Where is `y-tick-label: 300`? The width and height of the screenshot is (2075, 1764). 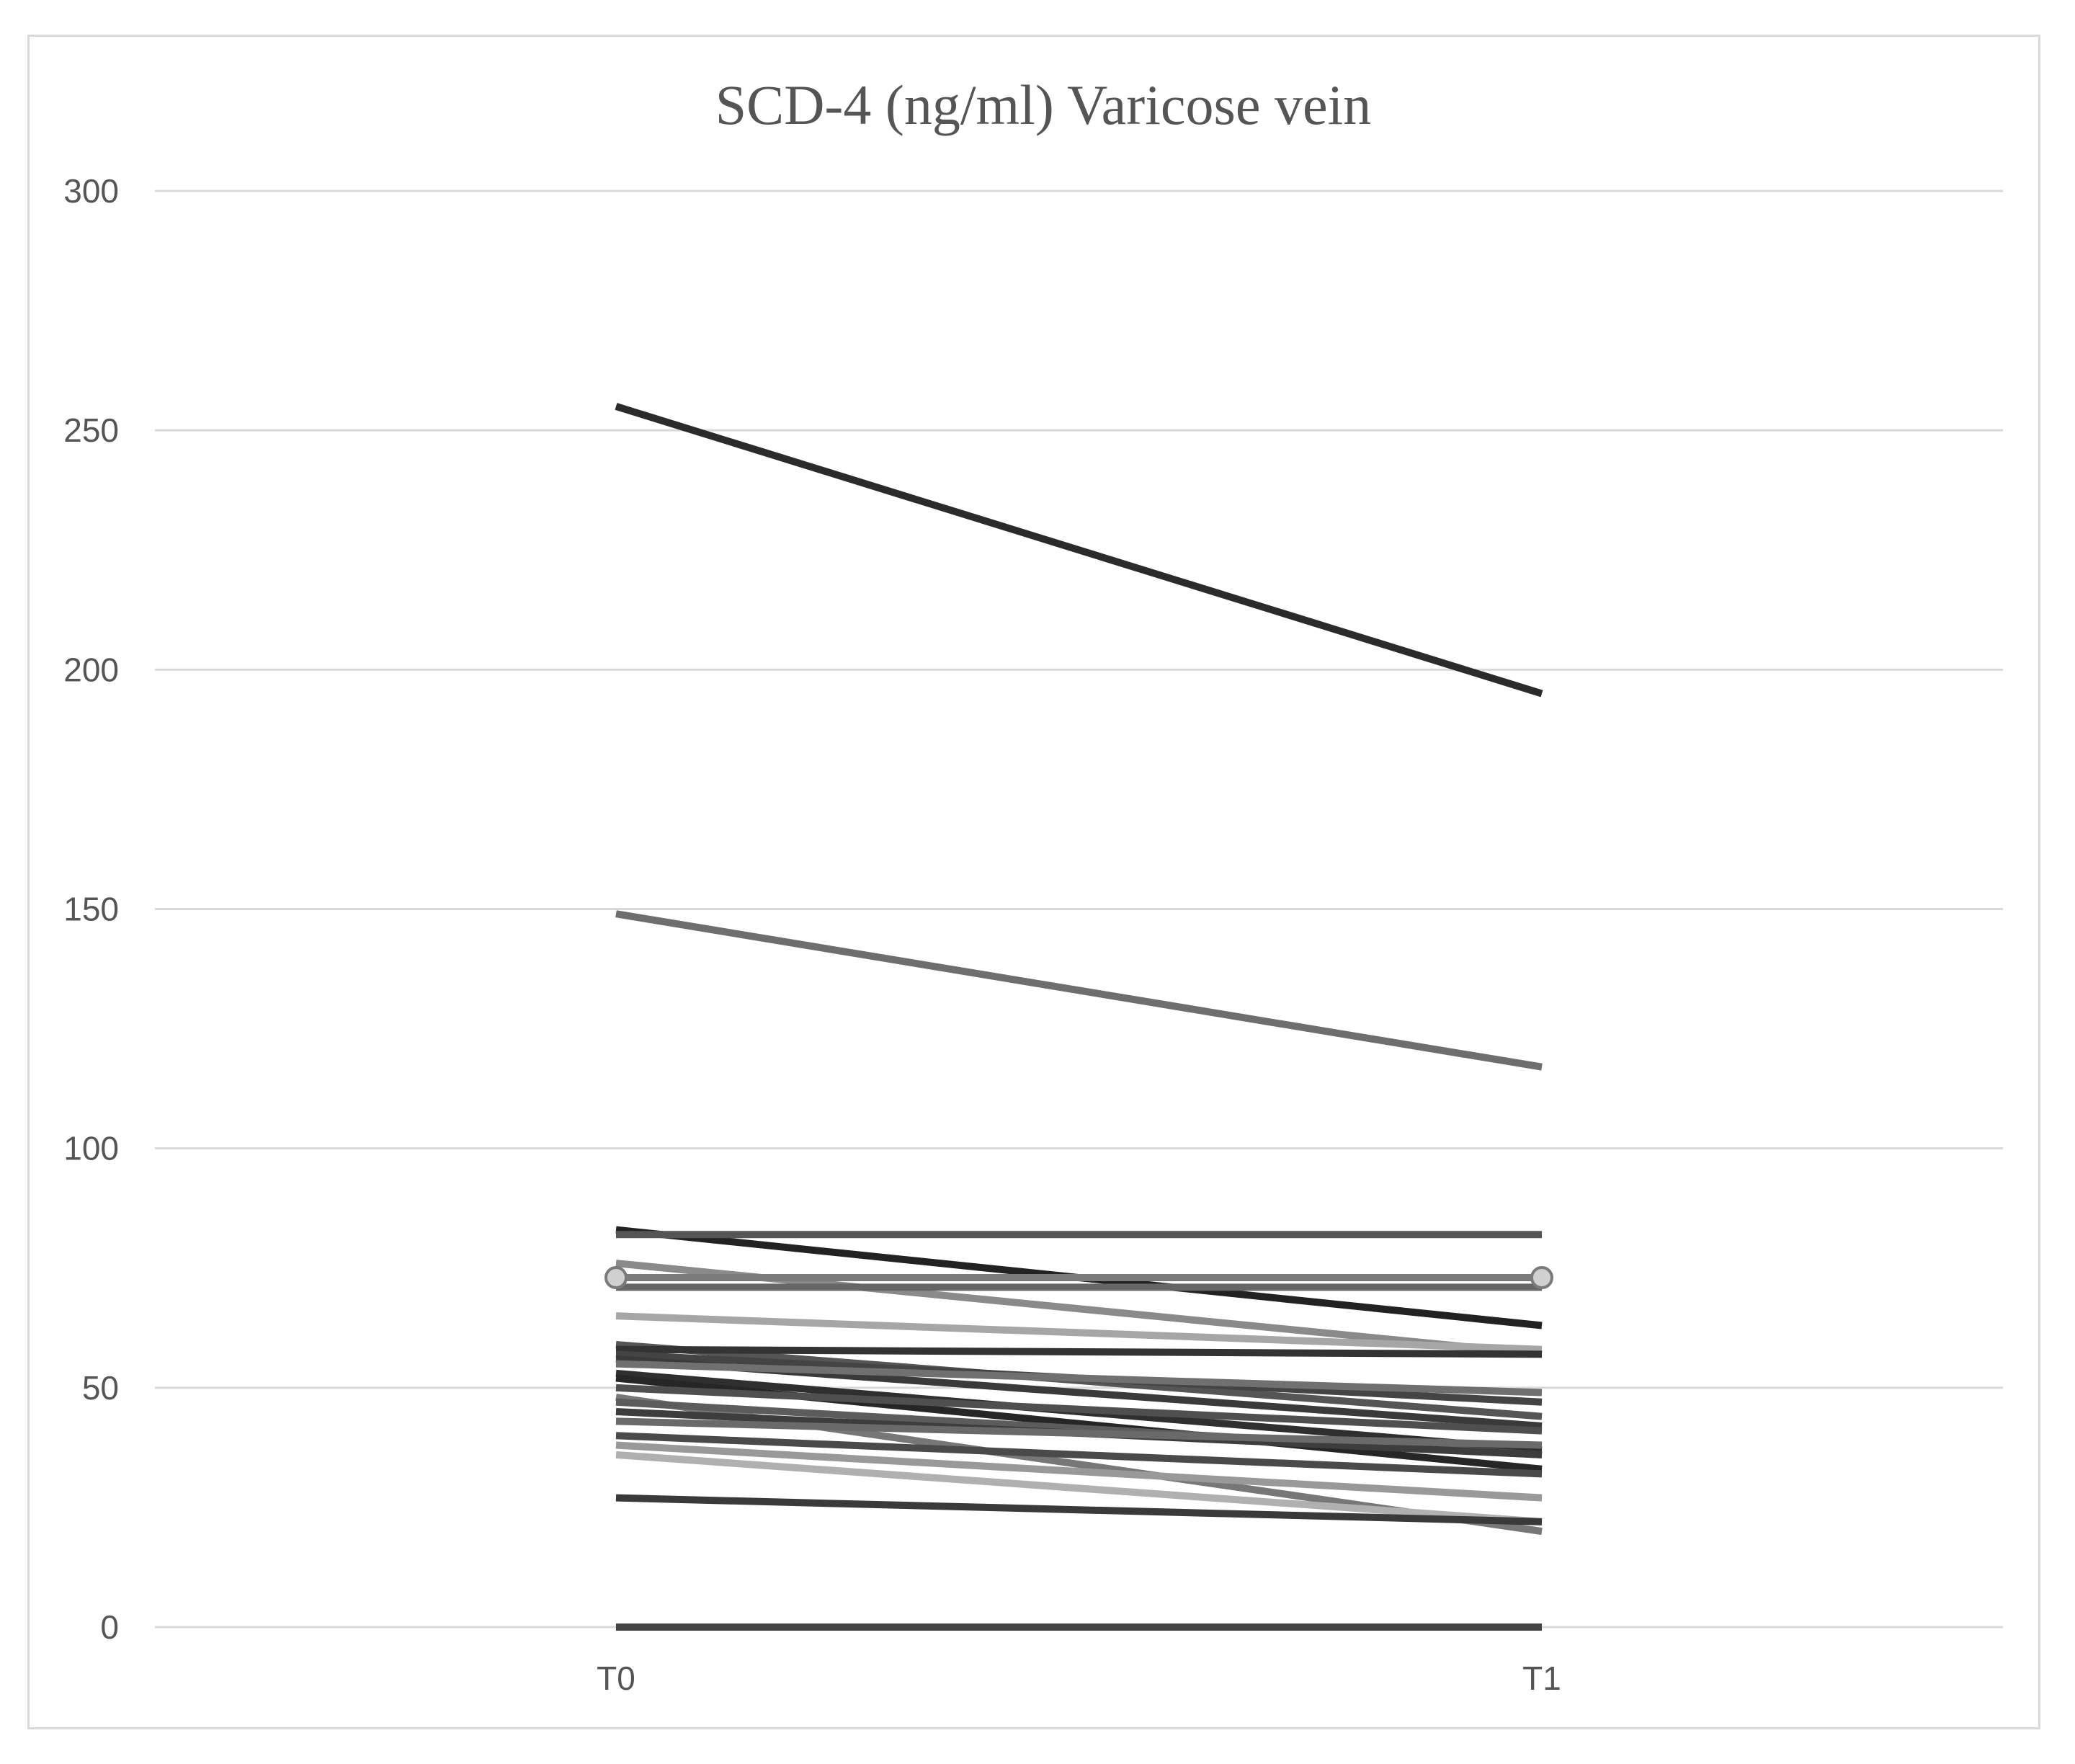 y-tick-label: 300 is located at coordinates (91, 191).